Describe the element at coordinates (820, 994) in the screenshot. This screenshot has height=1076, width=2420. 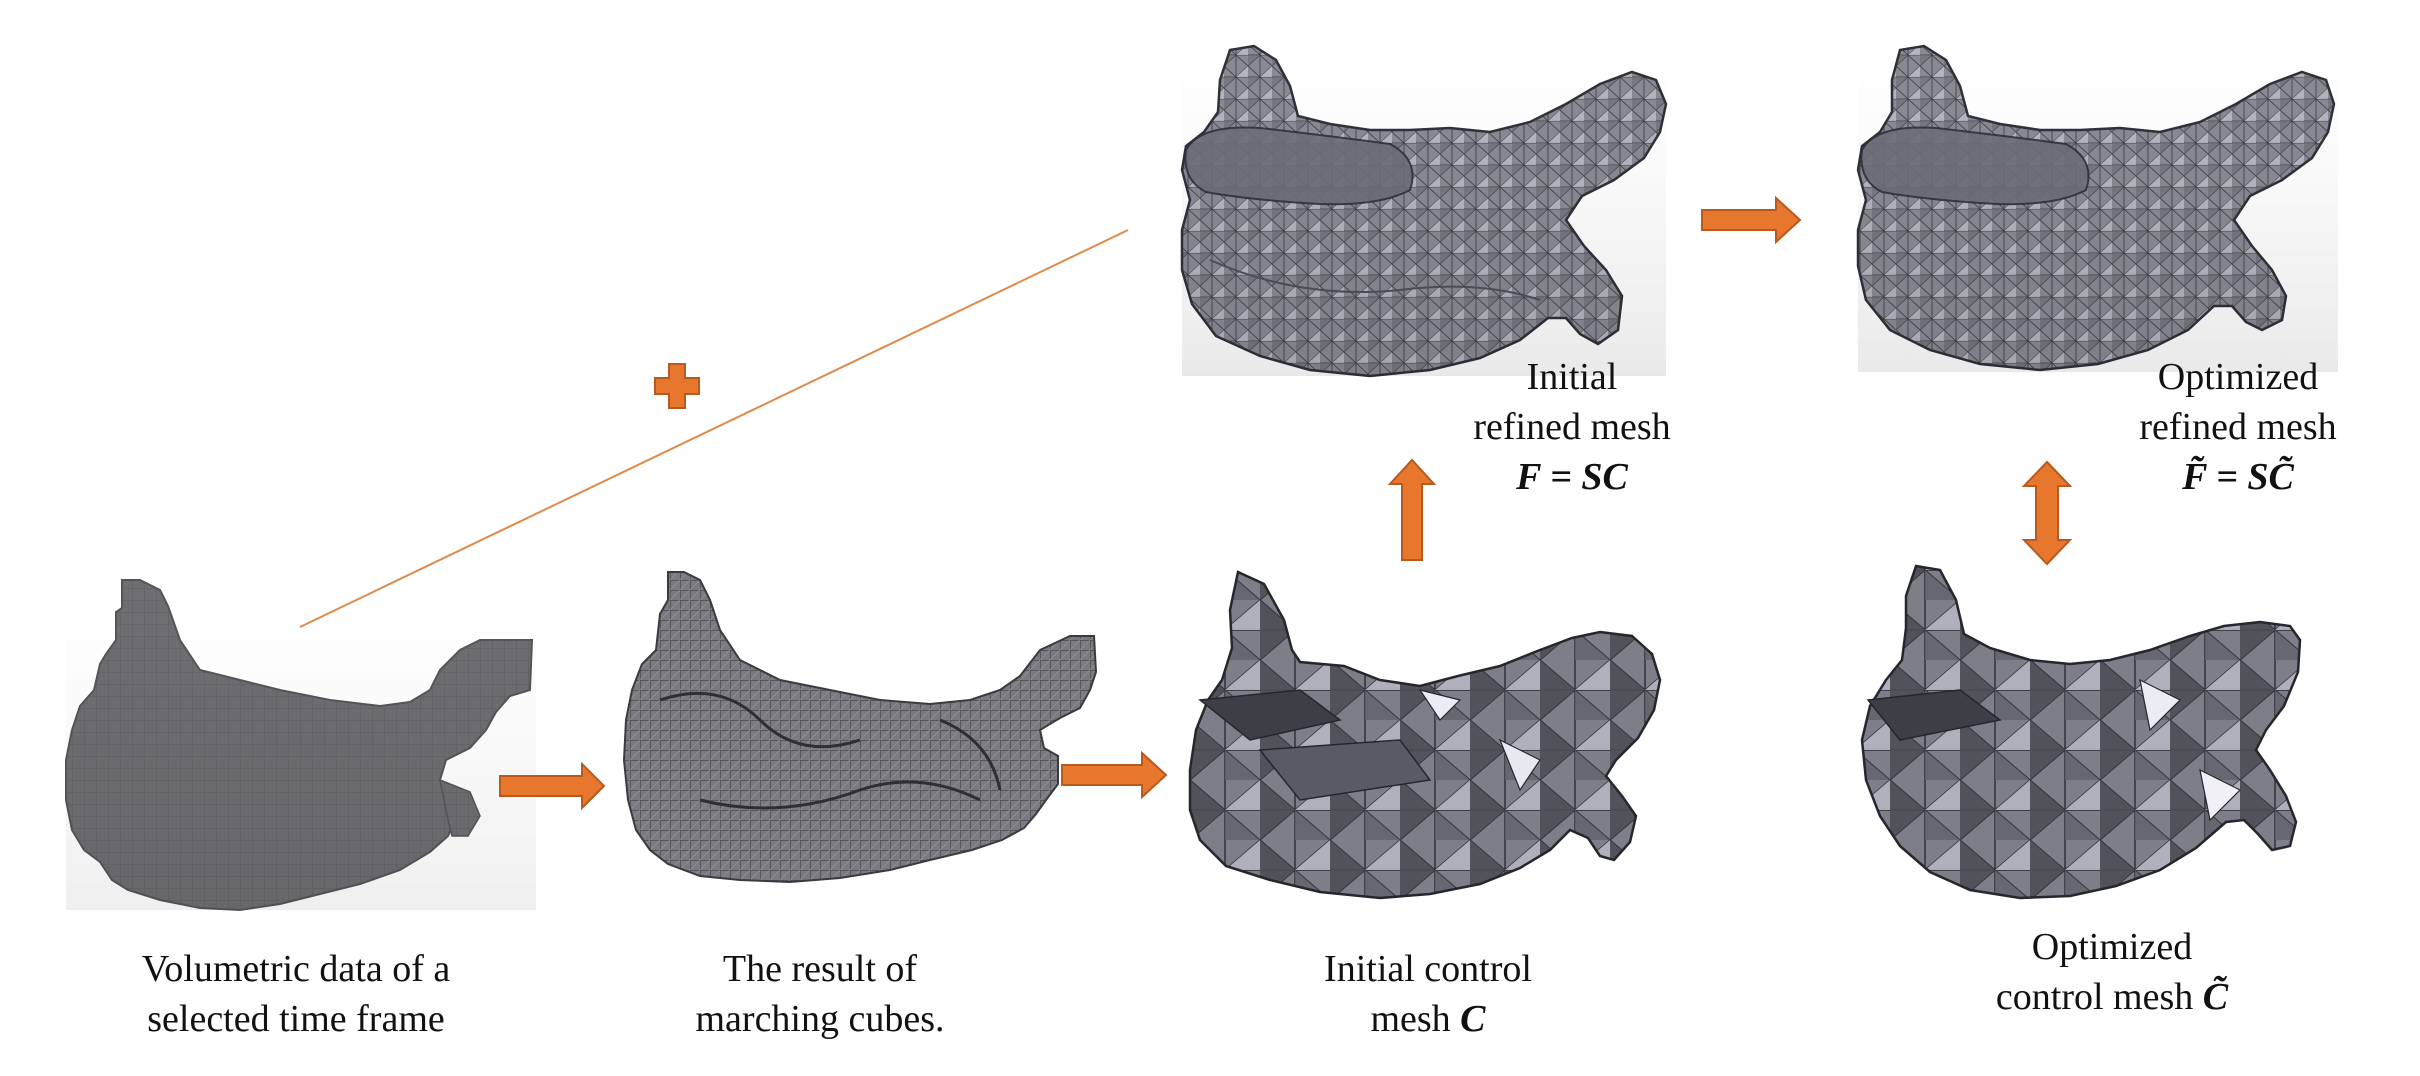
I see `caption-marching-cubes: The result of marching cubes.` at that location.